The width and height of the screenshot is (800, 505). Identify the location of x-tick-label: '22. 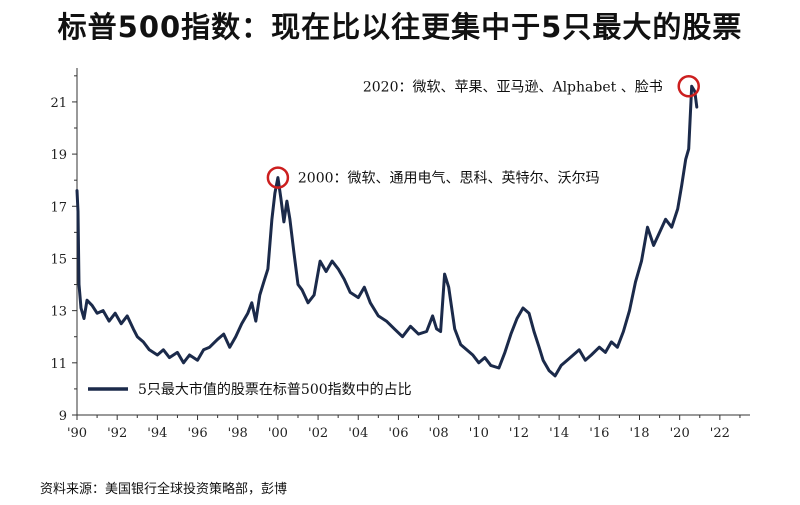
(720, 433).